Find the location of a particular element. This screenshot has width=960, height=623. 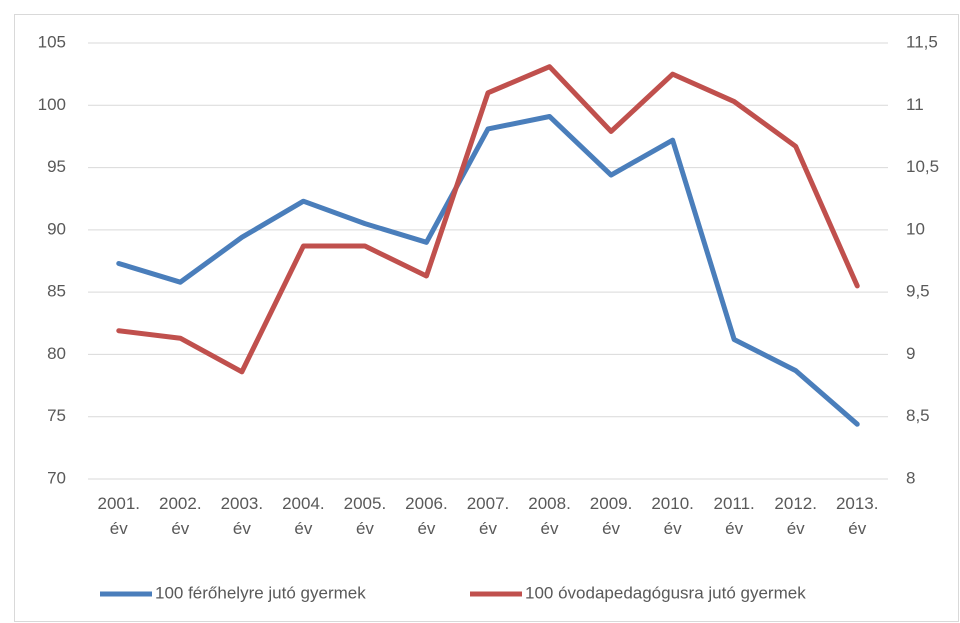

y-tick-label: 105 is located at coordinates (52, 41).